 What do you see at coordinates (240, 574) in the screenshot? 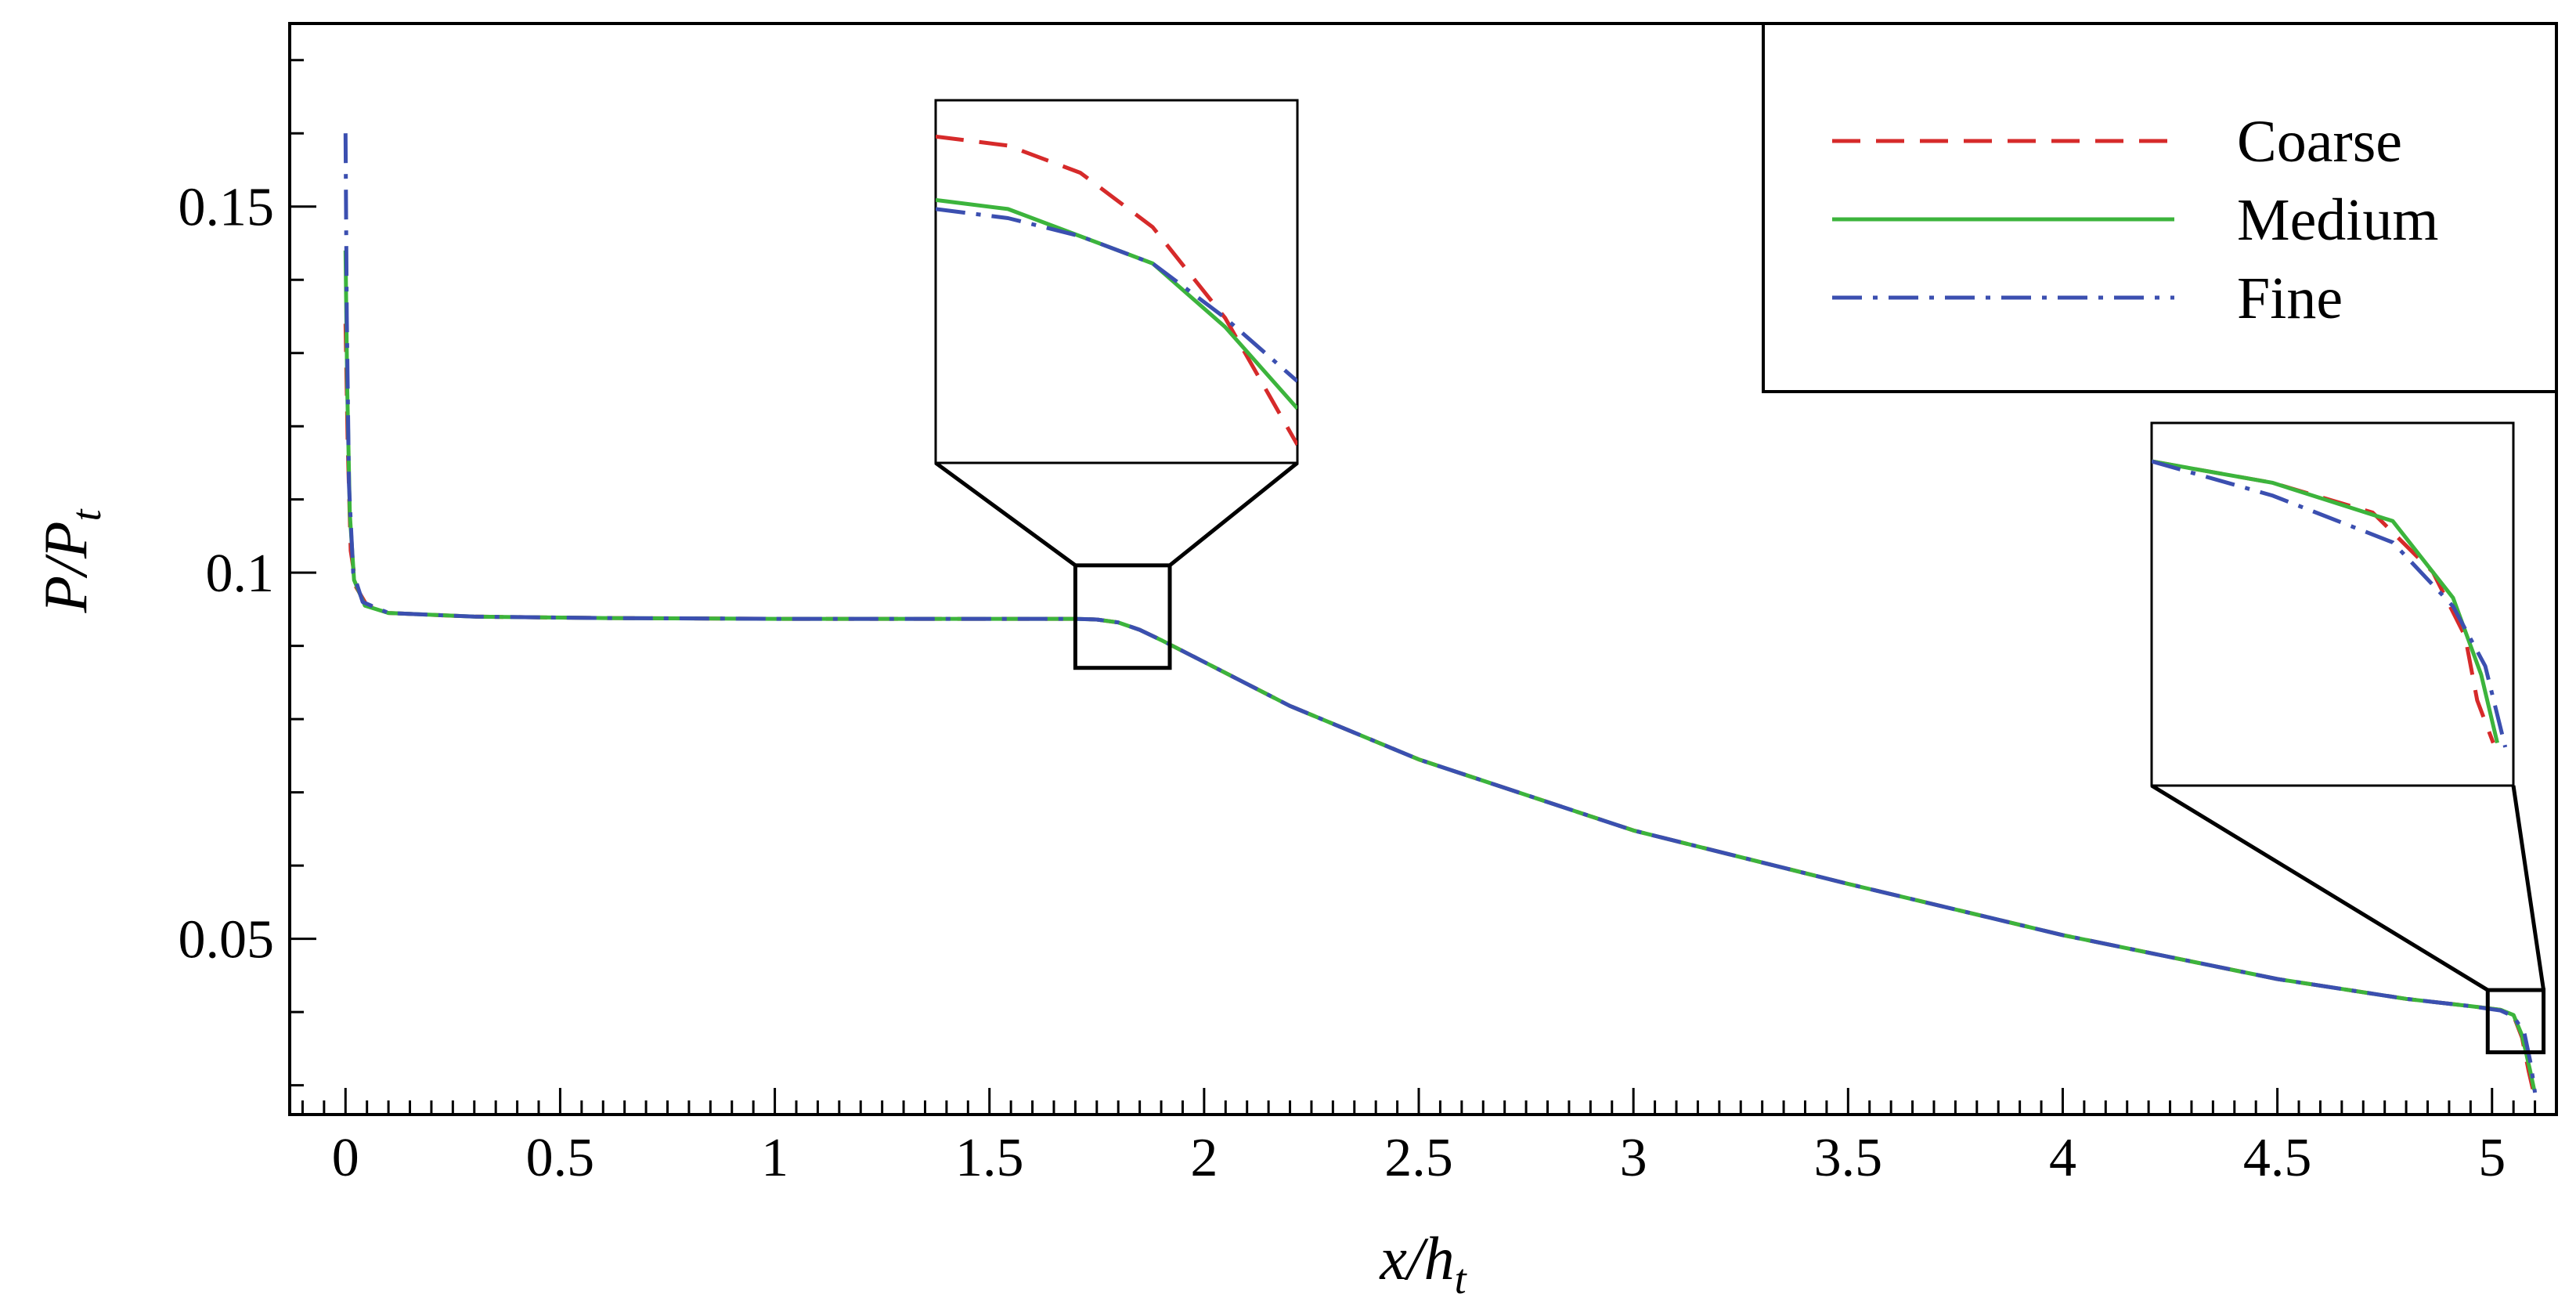
I see `y-tick-label: 0.1` at bounding box center [240, 574].